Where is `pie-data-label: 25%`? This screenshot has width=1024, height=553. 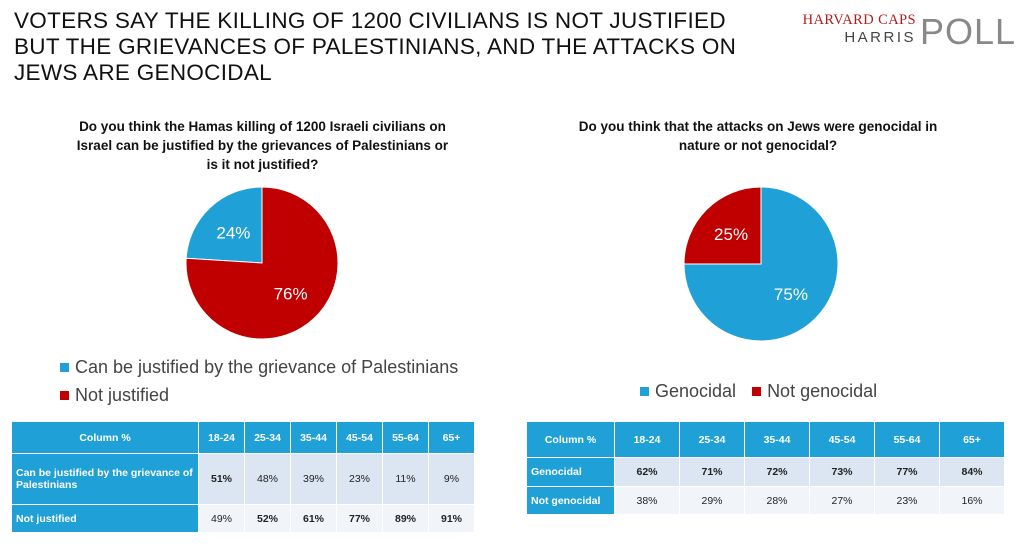 pie-data-label: 25% is located at coordinates (731, 234).